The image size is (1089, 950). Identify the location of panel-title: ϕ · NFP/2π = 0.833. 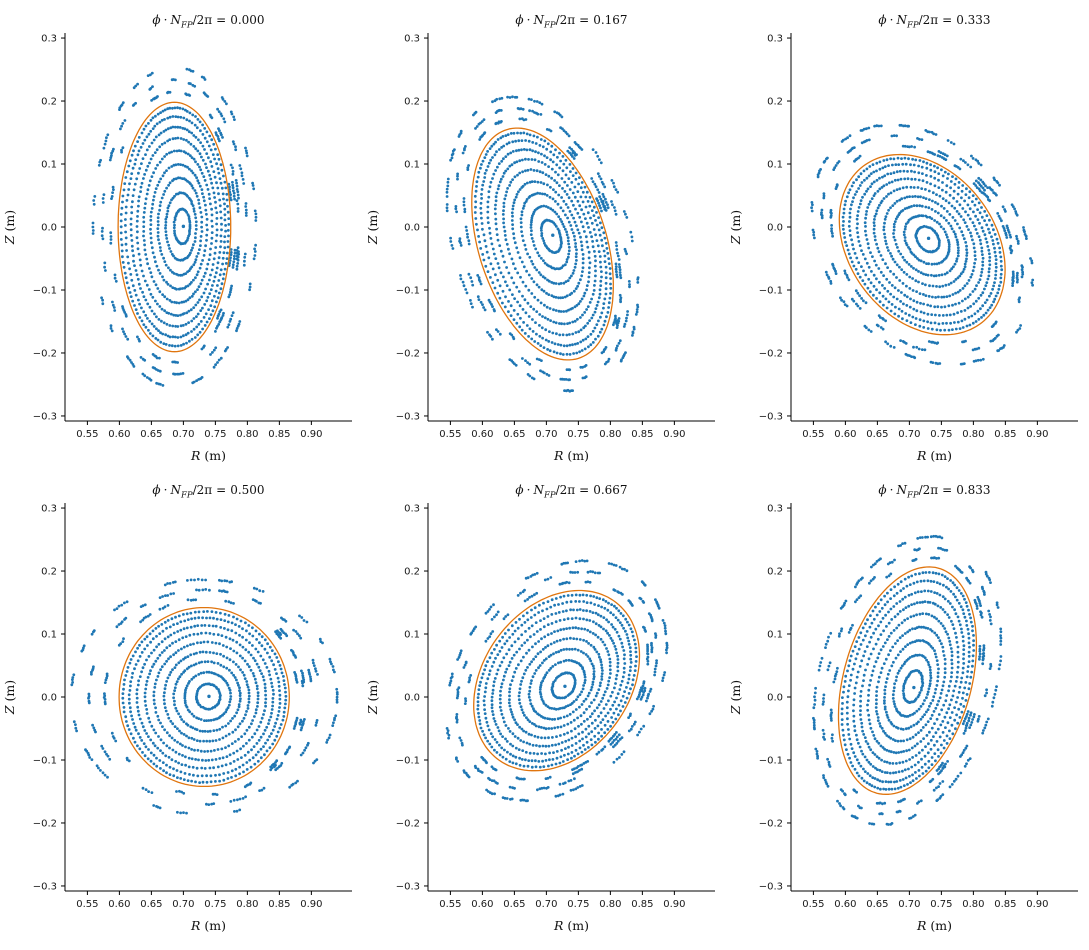
(934, 491).